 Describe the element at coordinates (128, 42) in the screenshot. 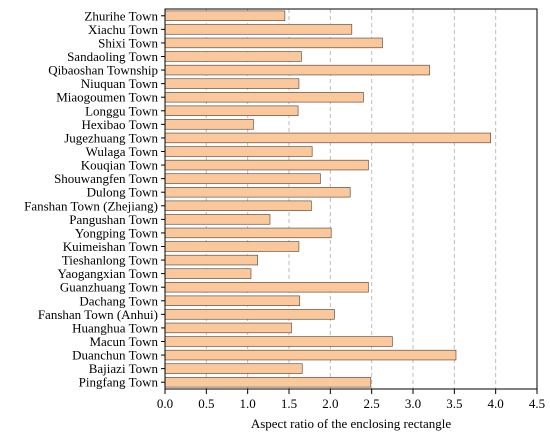

I see `category-label: Shixi Town` at that location.